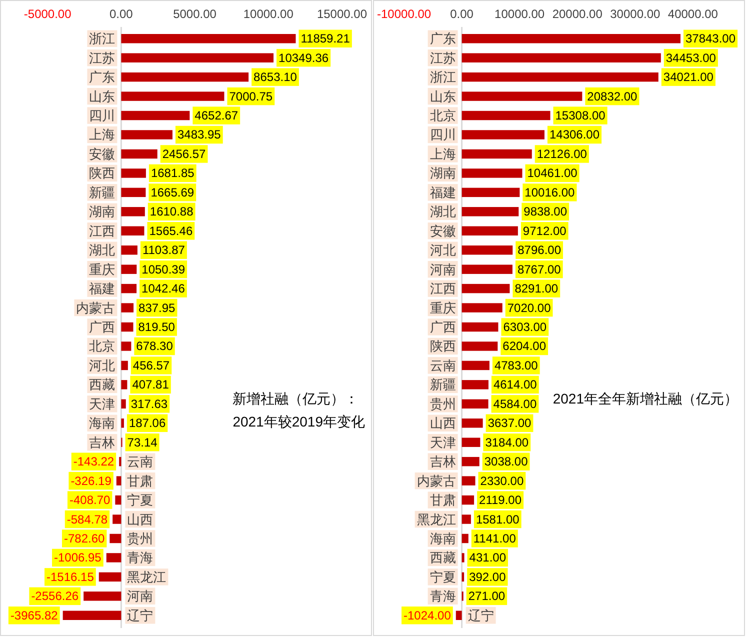 This screenshot has height=637, width=746. I want to click on value-label: 9712.00, so click(544, 231).